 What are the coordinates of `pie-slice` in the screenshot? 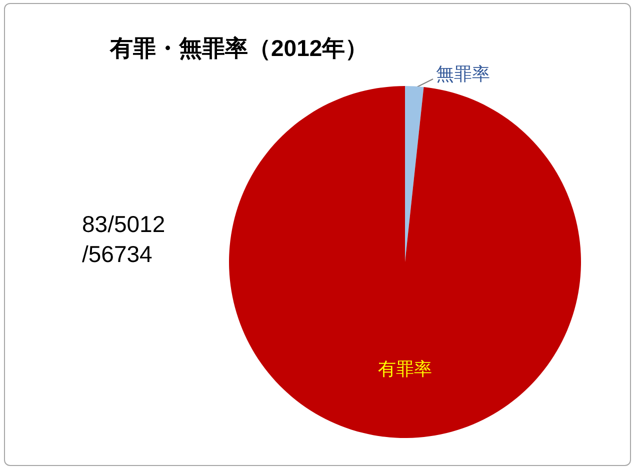 It's located at (414, 174).